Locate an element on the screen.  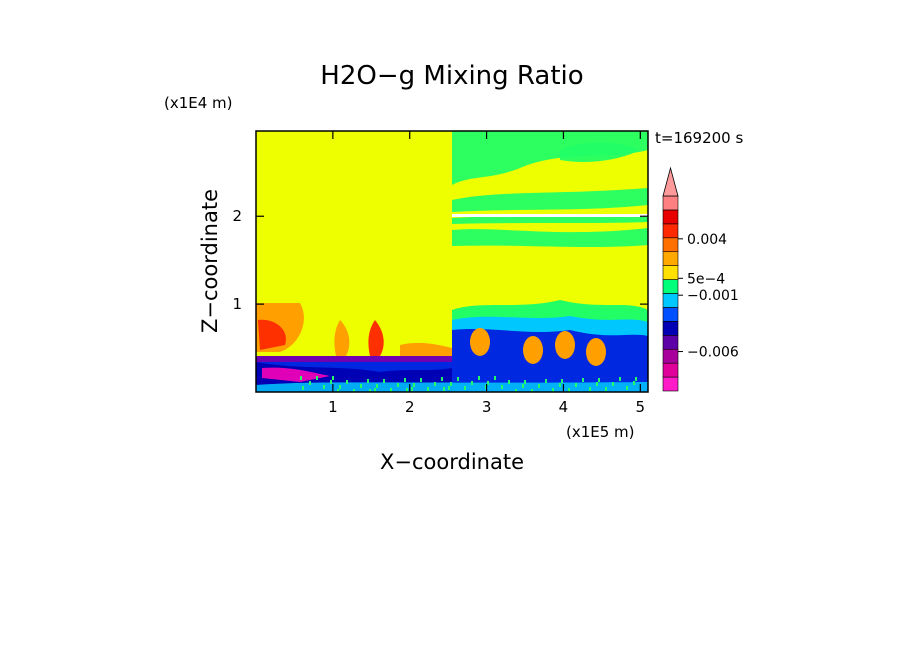
field-green-band is located at coordinates (600, 152).